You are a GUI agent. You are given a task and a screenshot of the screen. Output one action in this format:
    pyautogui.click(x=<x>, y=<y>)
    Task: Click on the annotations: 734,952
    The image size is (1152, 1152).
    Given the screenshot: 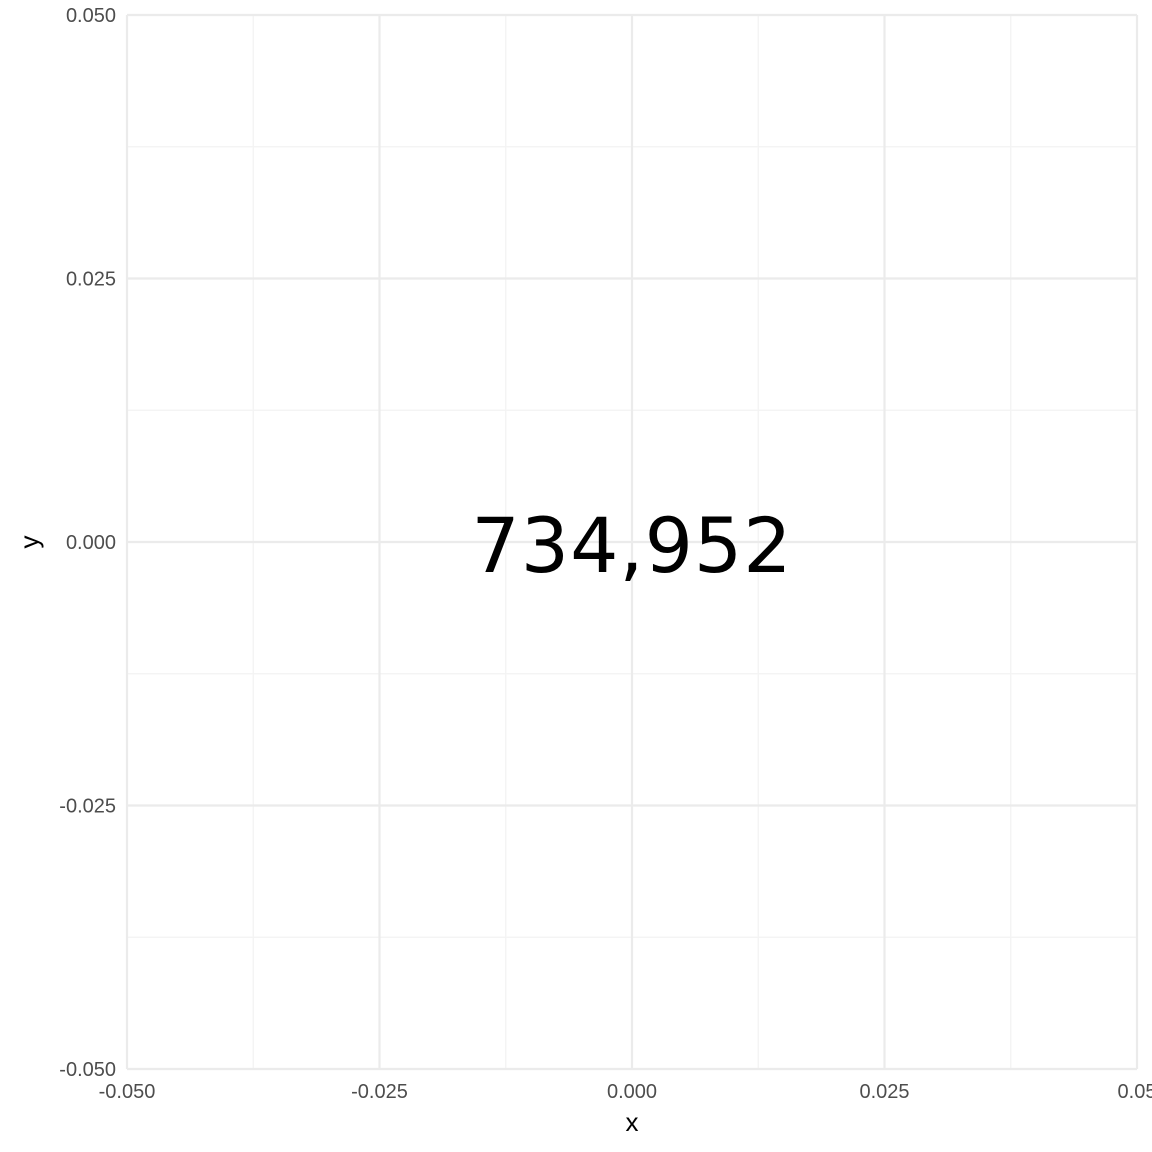 What is the action you would take?
    pyautogui.click(x=631, y=545)
    